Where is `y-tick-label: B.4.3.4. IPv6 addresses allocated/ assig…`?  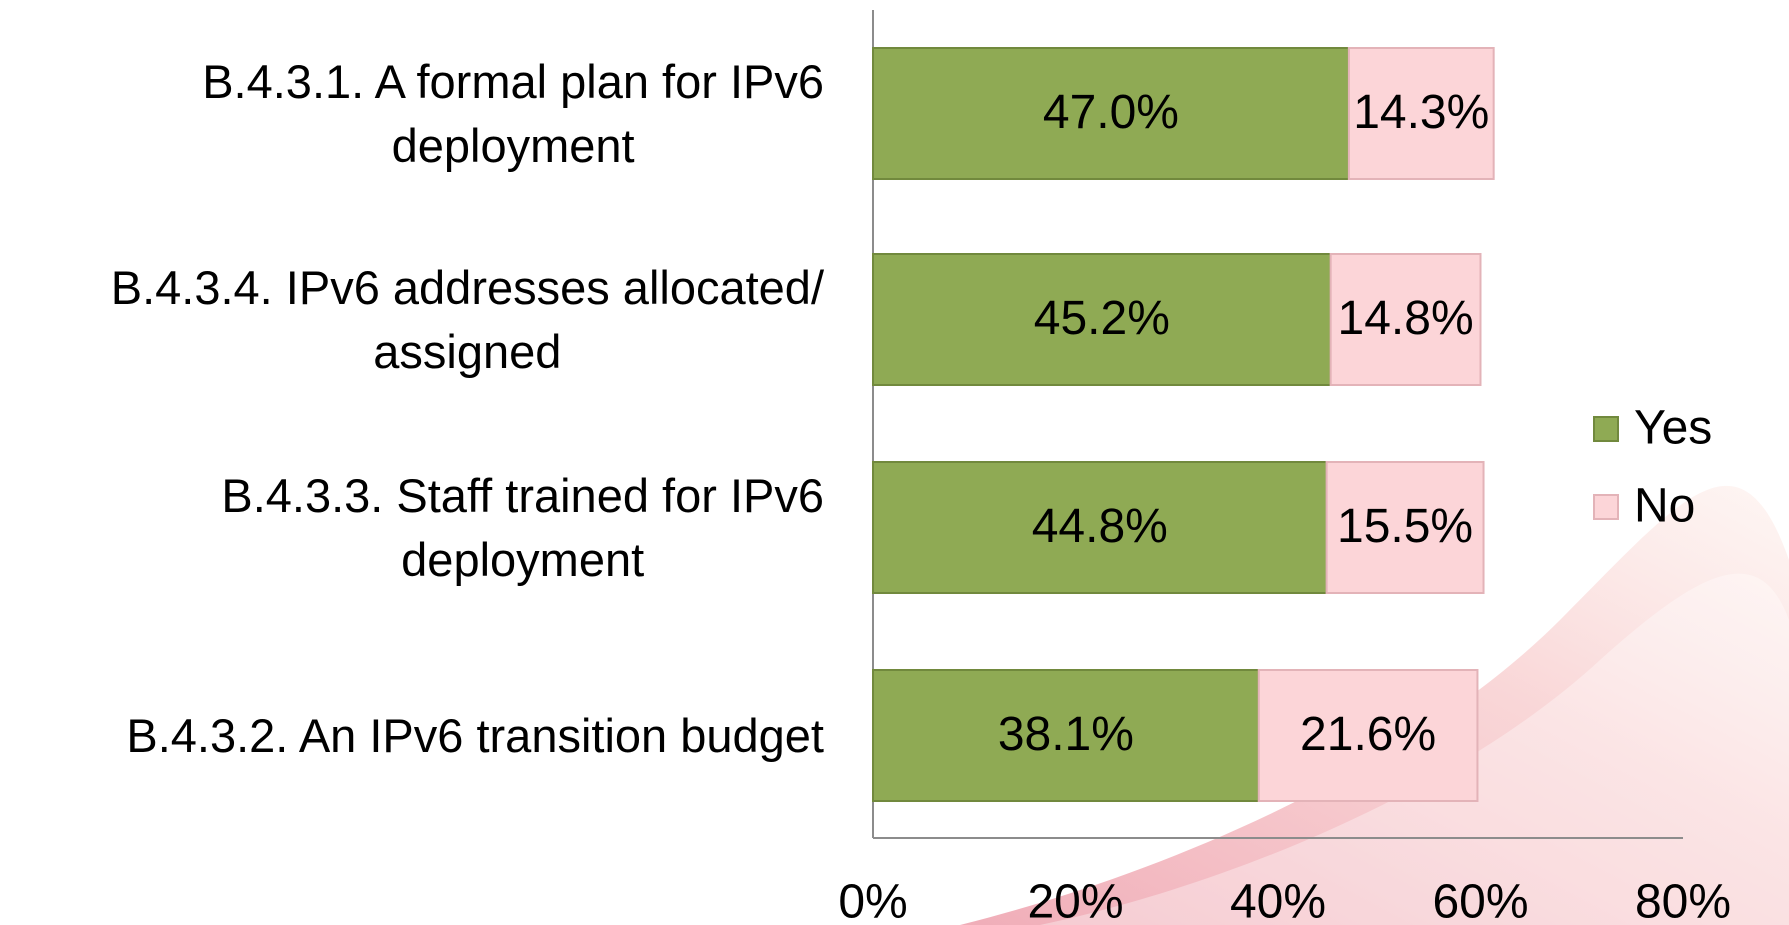
y-tick-label: B.4.3.4. IPv6 addresses allocated/ assig… is located at coordinates (467, 319).